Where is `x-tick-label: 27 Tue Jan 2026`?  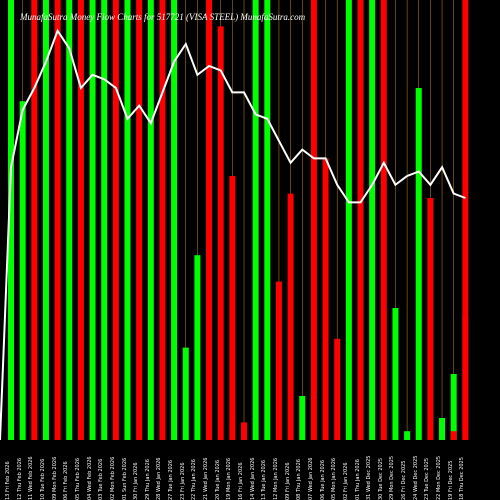
x-tick-label: 27 Tue Jan 2026 is located at coordinates (171, 479).